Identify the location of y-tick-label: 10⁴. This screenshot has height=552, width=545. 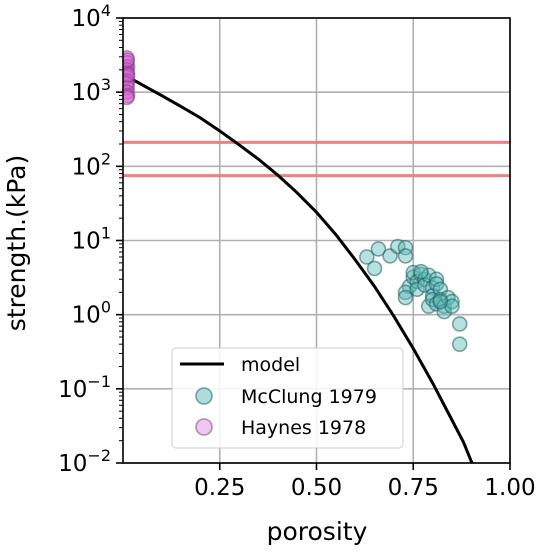
(91, 16).